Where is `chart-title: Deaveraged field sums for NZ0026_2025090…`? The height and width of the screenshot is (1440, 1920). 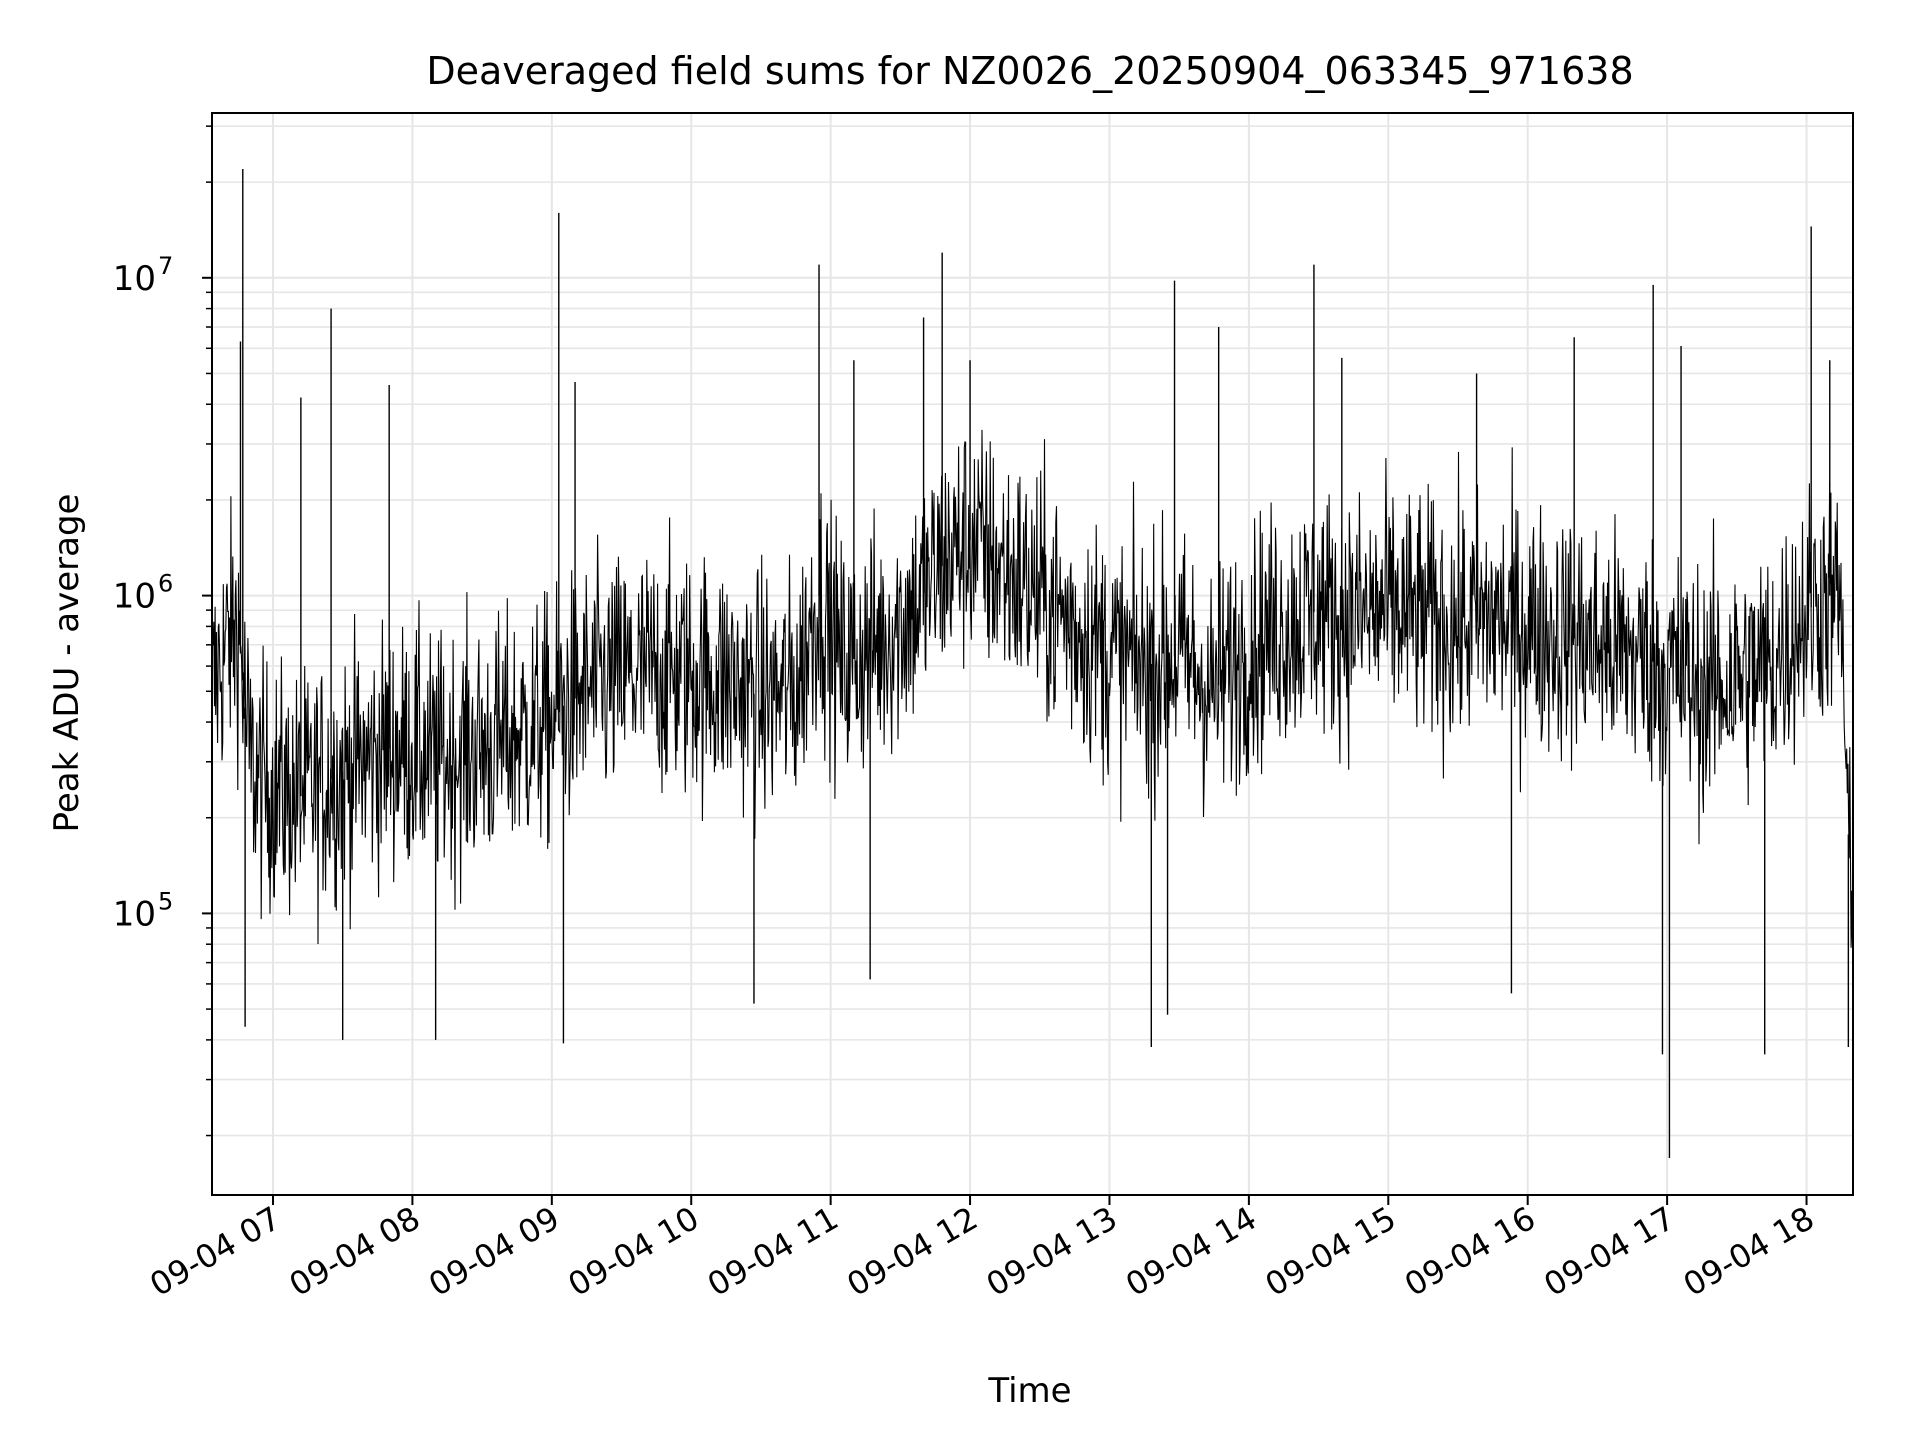
chart-title: Deaveraged field sums for NZ0026_2025090… is located at coordinates (1029, 71).